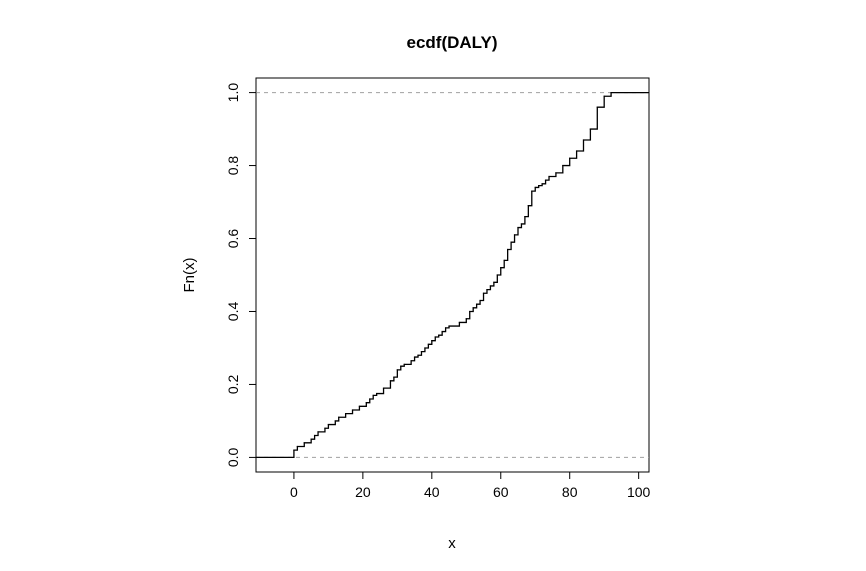 The width and height of the screenshot is (866, 571). What do you see at coordinates (233, 385) in the screenshot?
I see `y-tick-label: 0.2` at bounding box center [233, 385].